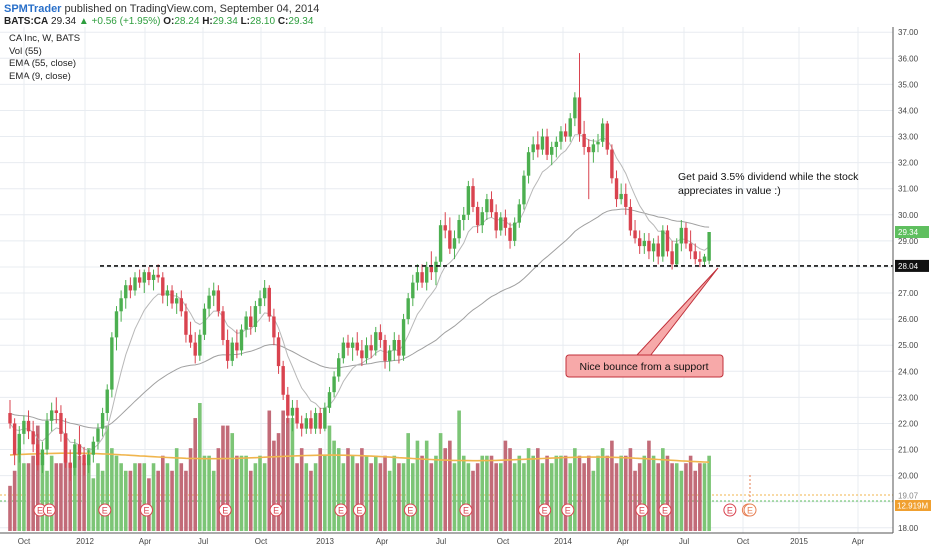  I want to click on callout-box, so click(644, 366).